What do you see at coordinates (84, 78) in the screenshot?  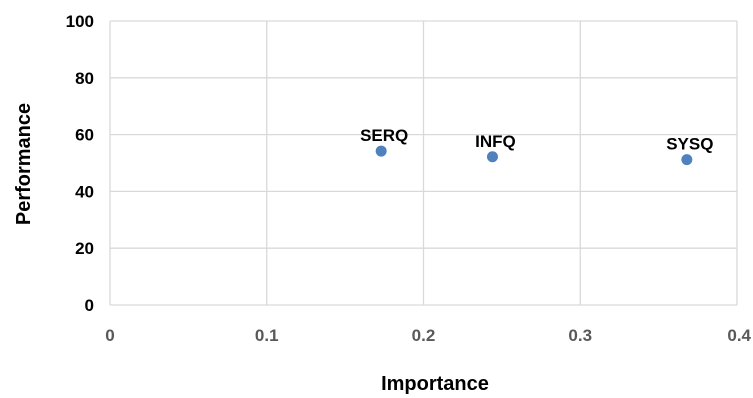 I see `y-tick-label: 80` at bounding box center [84, 78].